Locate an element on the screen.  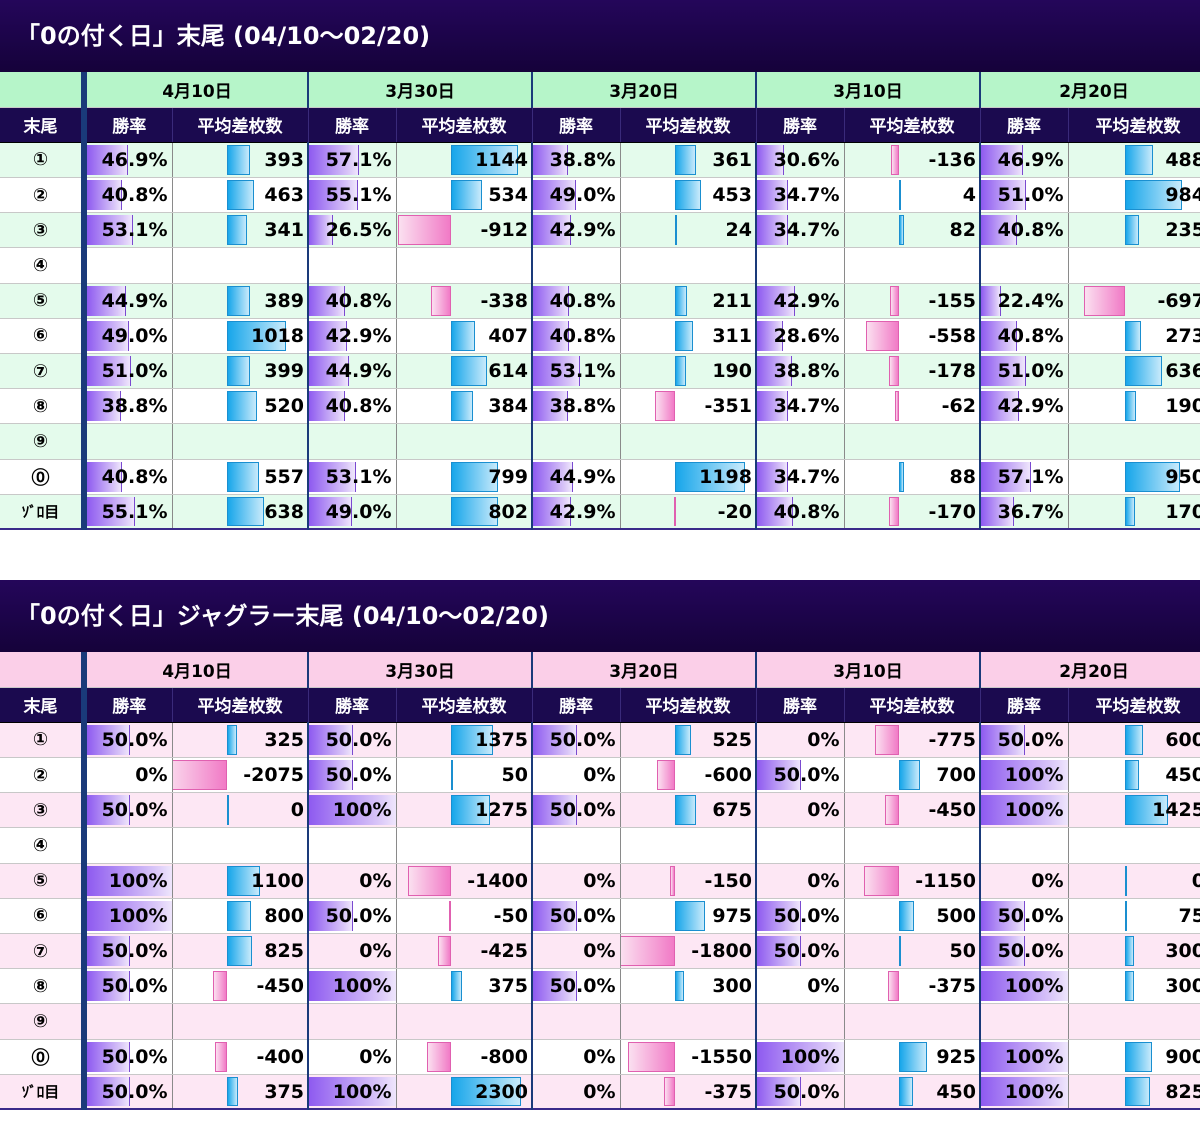
win-rate-cell: 30.6% is located at coordinates (800, 160).